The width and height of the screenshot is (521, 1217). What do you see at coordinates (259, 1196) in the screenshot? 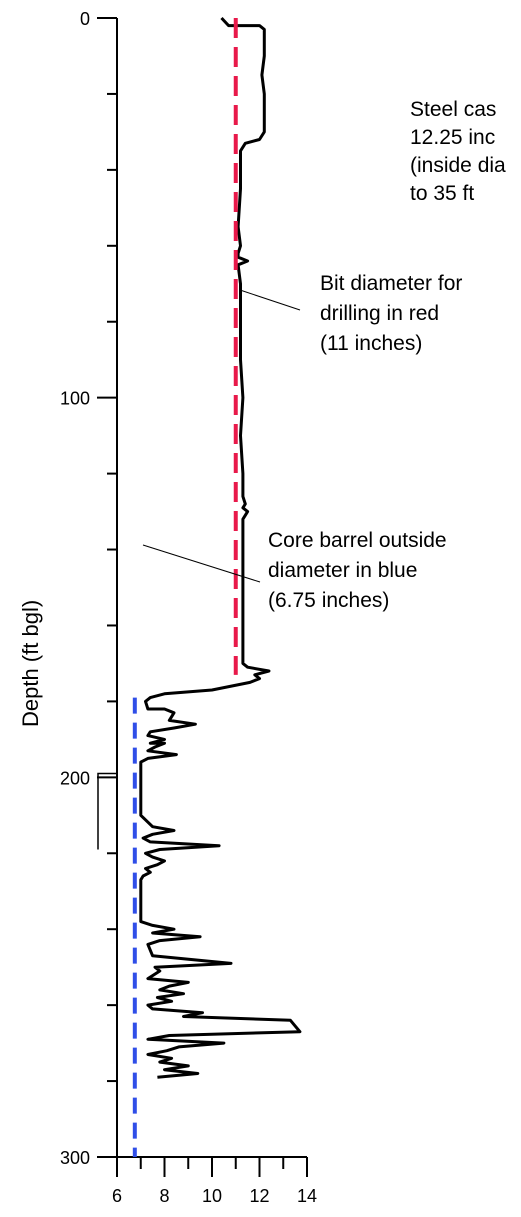
I see `x-tick-label: 12` at bounding box center [259, 1196].